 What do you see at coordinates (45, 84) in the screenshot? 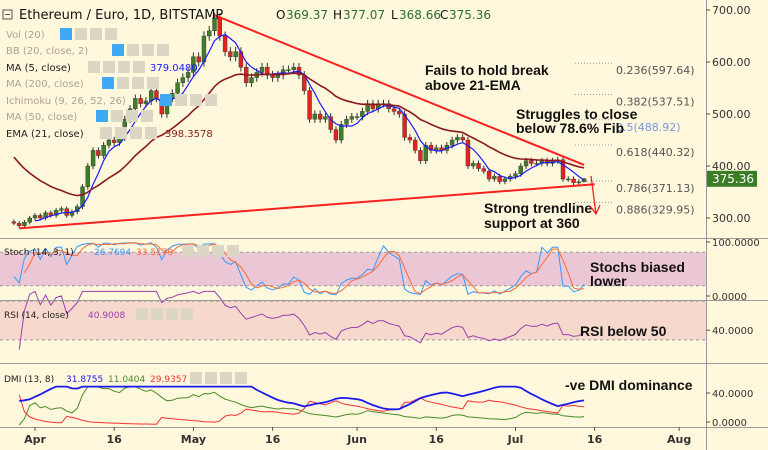
I see `legend-ma200: MA (200, close)` at bounding box center [45, 84].